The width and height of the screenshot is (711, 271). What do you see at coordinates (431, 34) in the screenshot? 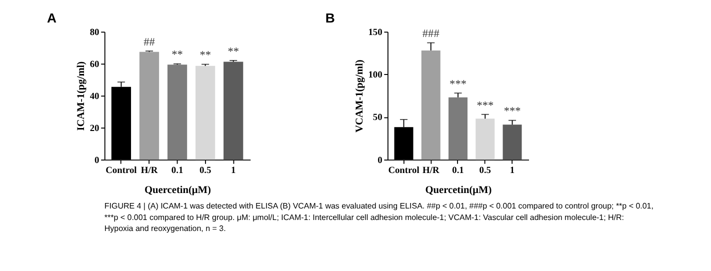
I see `annotation: ###` at bounding box center [431, 34].